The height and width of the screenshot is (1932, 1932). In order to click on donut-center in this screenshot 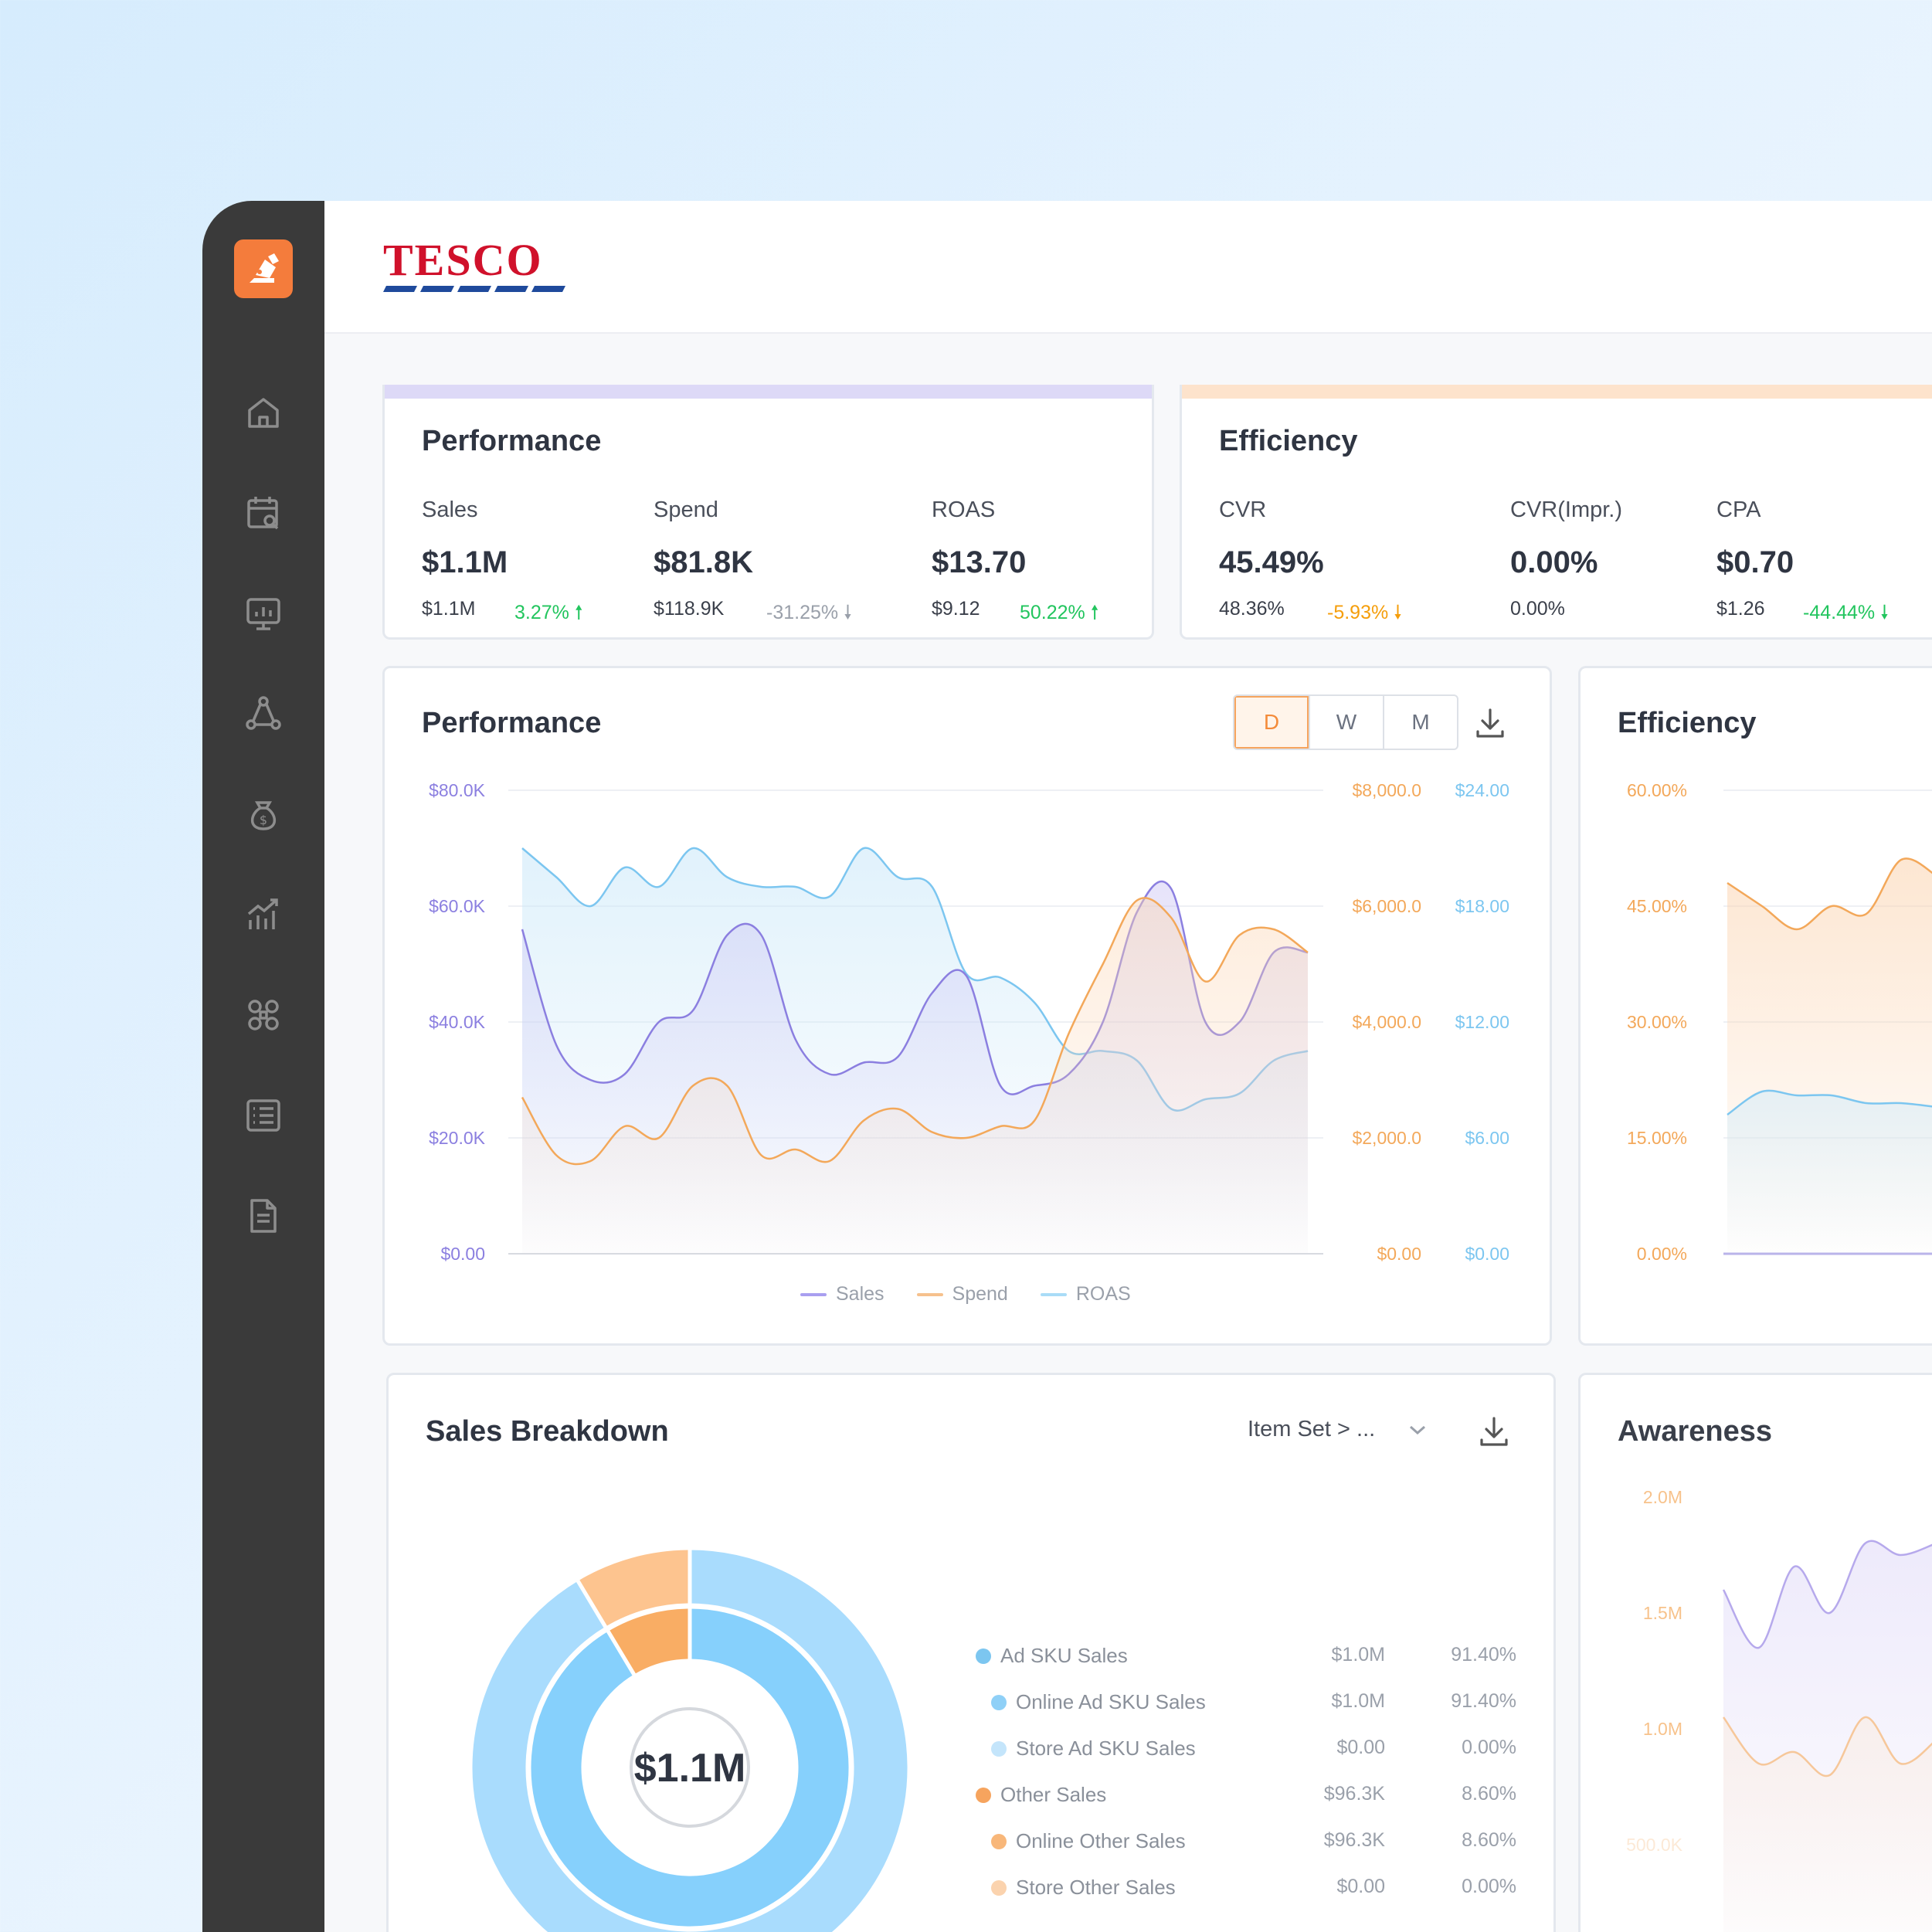, I will do `click(690, 1768)`.